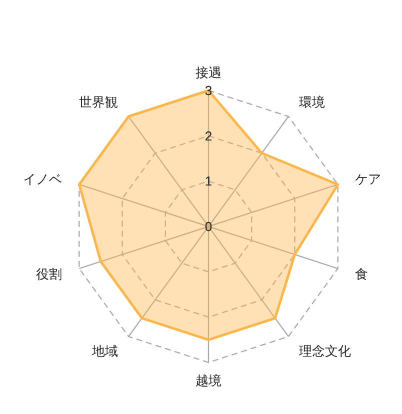  What do you see at coordinates (42, 178) in the screenshot?
I see `spoke-label: イノベ` at bounding box center [42, 178].